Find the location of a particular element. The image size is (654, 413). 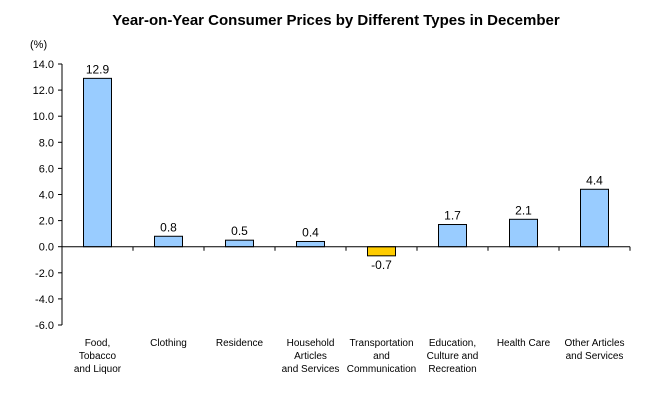

category-label: Residence is located at coordinates (240, 343).